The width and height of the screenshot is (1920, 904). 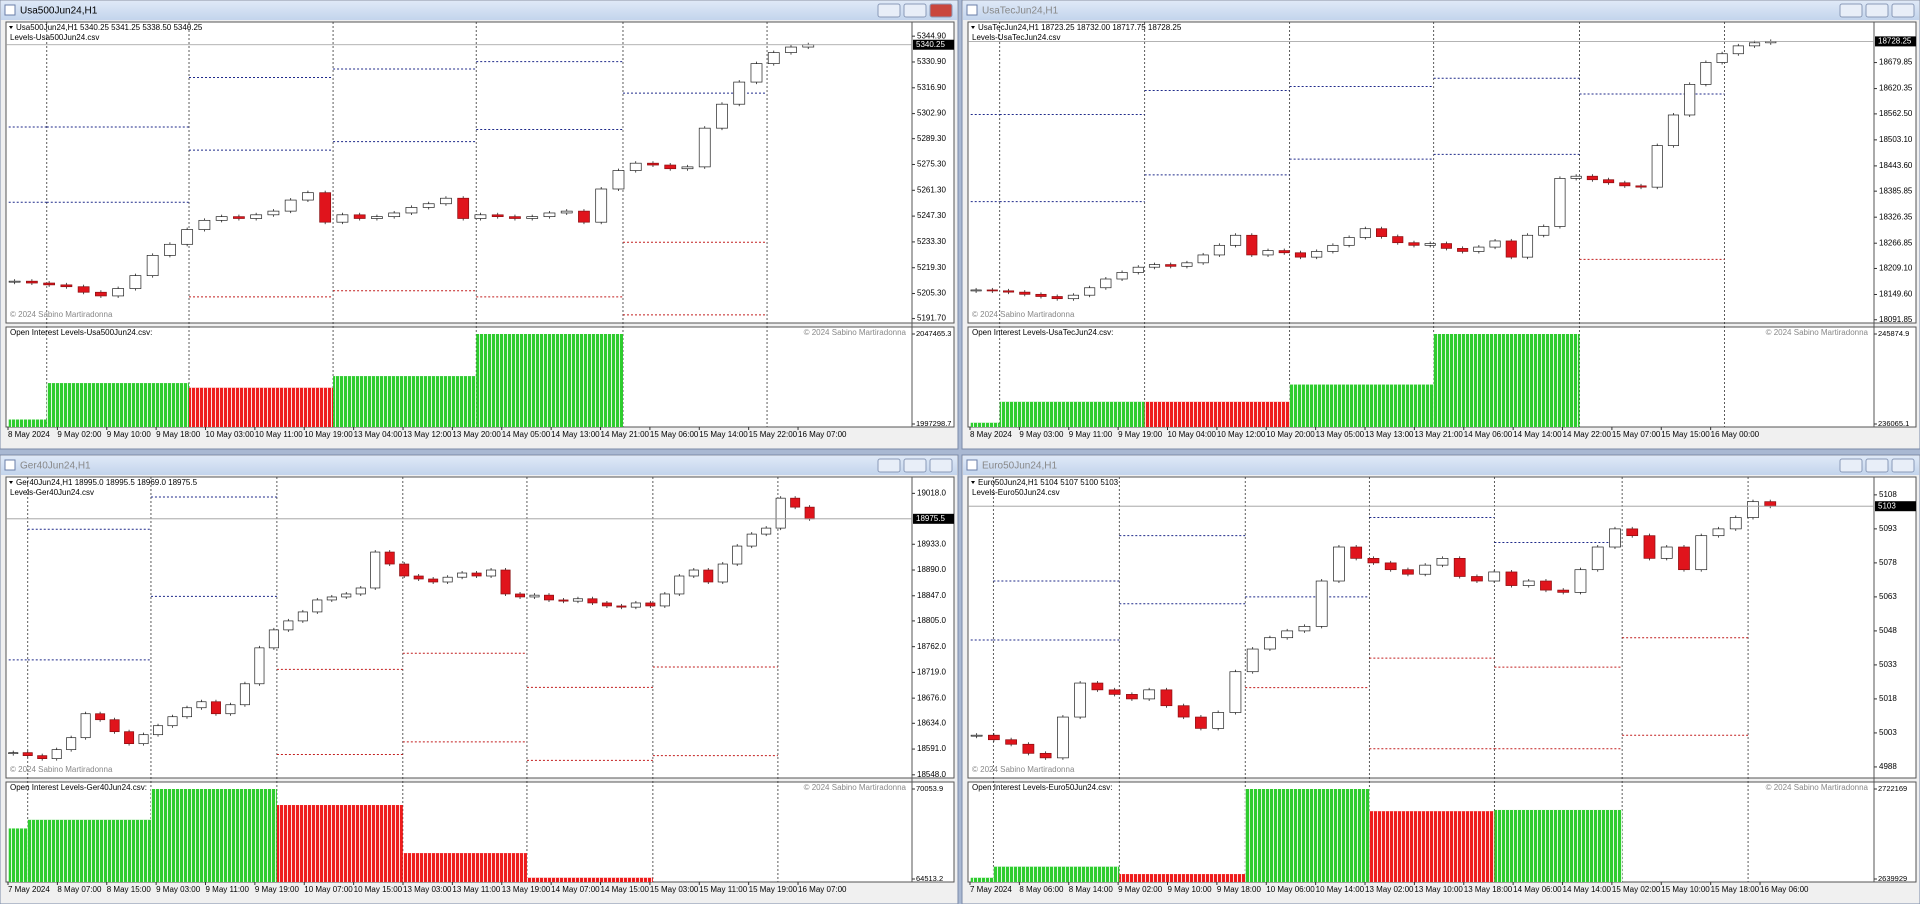 What do you see at coordinates (1340, 889) in the screenshot?
I see `x-tick-label: 10 May 14:00` at bounding box center [1340, 889].